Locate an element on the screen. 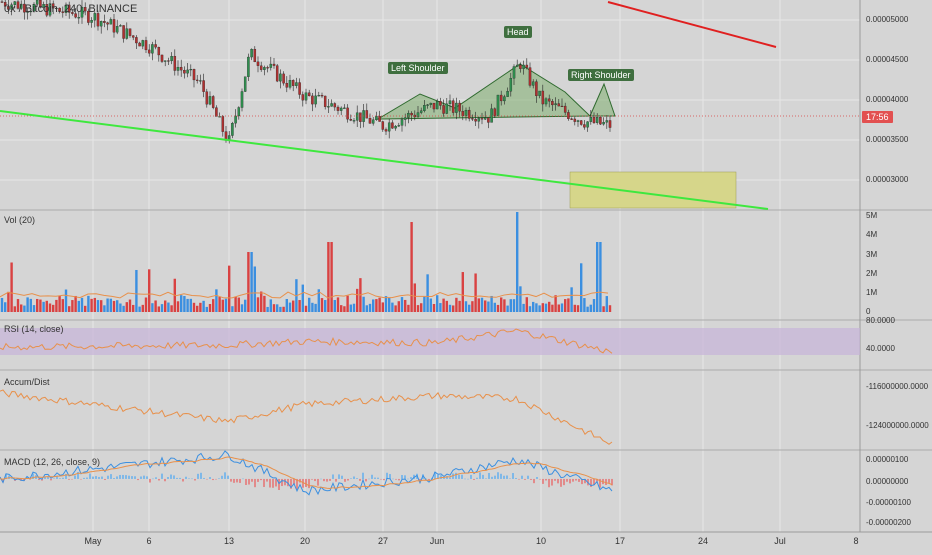 This screenshot has height=555, width=932. left-shoulder-label: Left Shoulder is located at coordinates (418, 68).